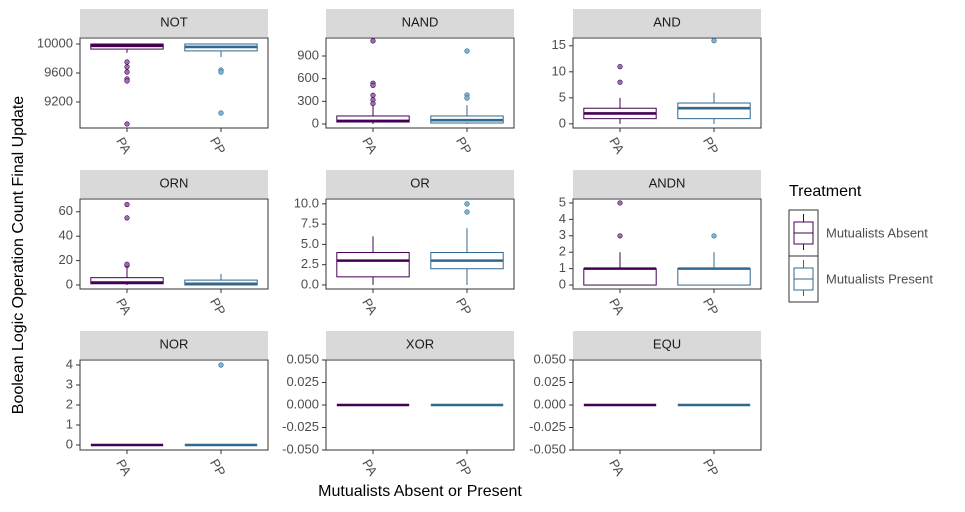 This screenshot has width=965, height=512. What do you see at coordinates (420, 343) in the screenshot?
I see `panel-title: XOR` at bounding box center [420, 343].